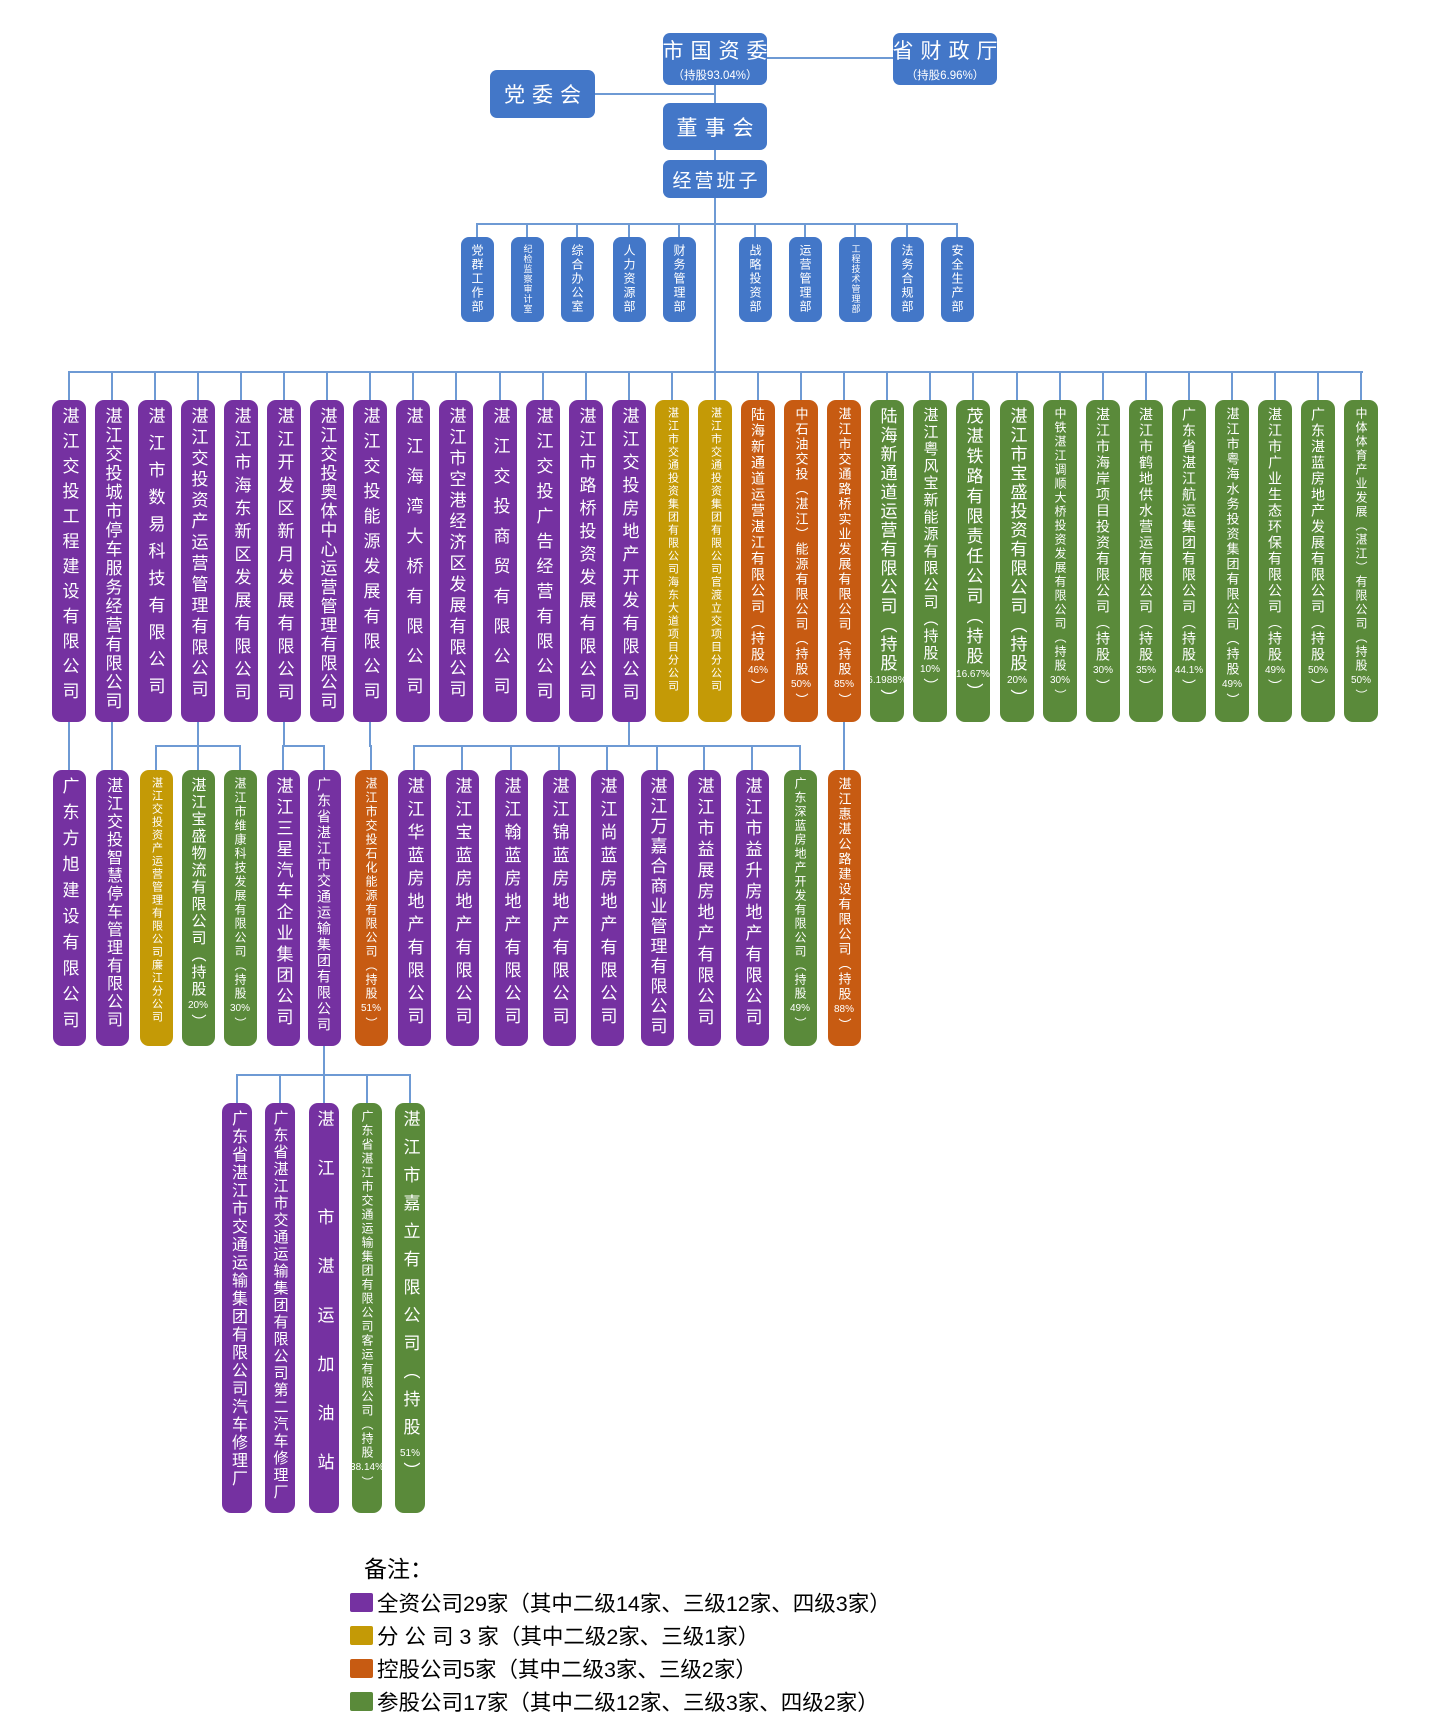 This screenshot has height=1725, width=1429. Describe the element at coordinates (477, 279) in the screenshot. I see `department-node: 党群工作部` at that location.